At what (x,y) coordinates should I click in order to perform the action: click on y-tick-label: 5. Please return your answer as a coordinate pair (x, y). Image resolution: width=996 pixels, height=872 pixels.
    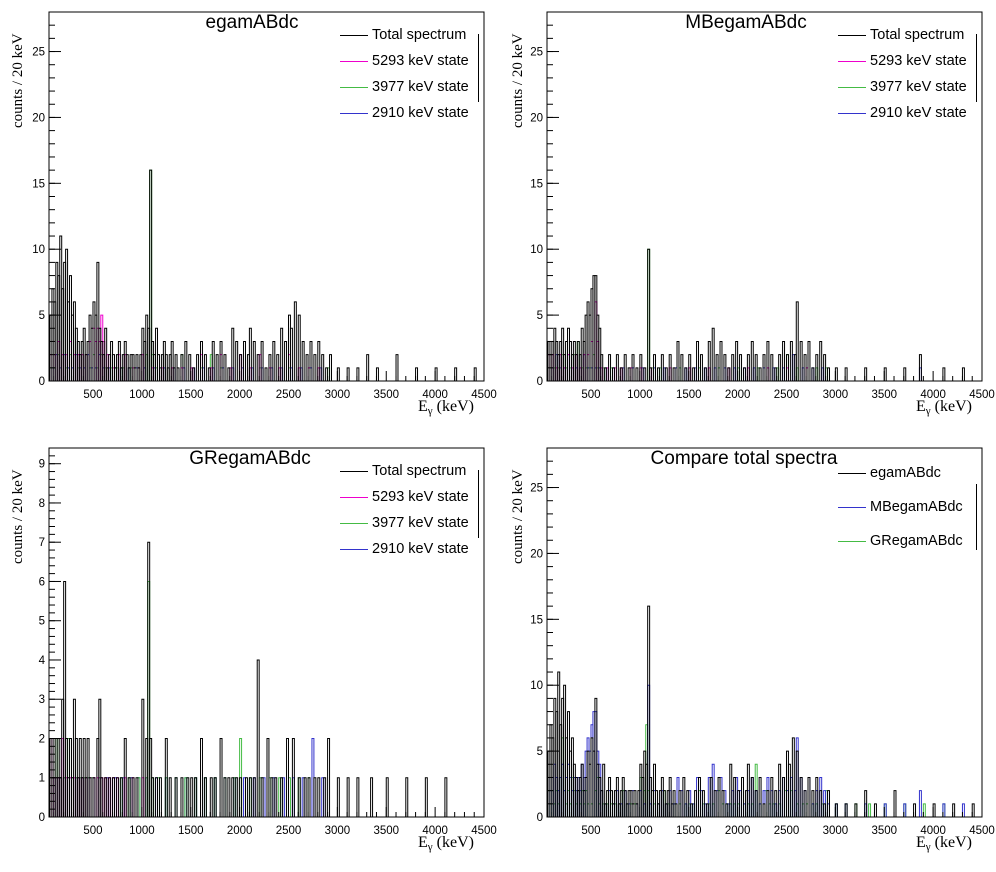
    Looking at the image, I should click on (540, 316).